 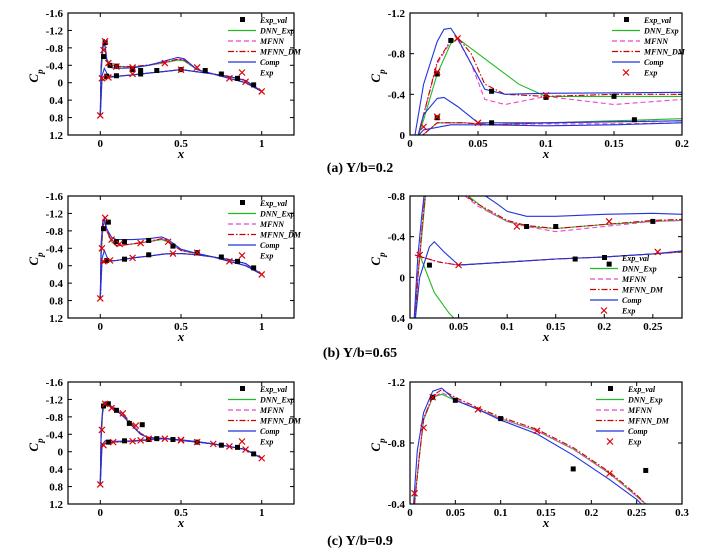 I want to click on y-tick-label: 1.2, so click(x=56, y=505).